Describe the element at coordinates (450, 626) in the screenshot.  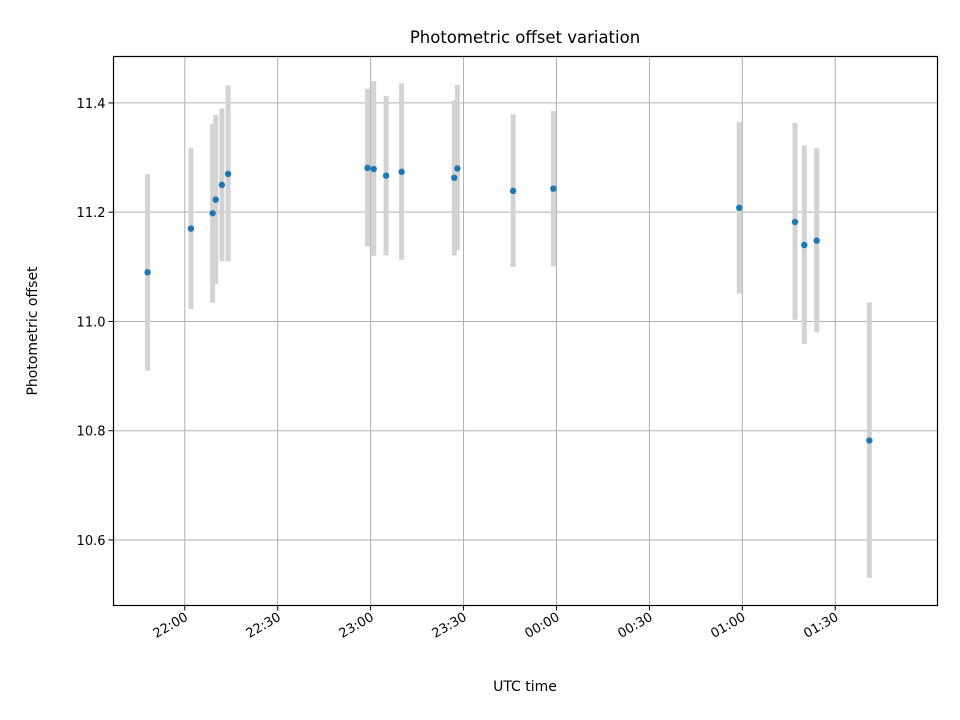
I see `x-tick-label: 23:30` at that location.